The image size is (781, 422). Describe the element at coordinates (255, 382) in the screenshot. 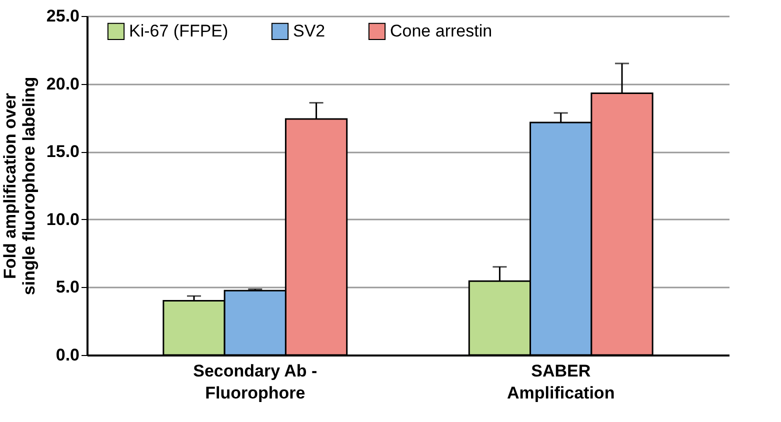

I see `x-tick-label: Secondary Ab - Fluorophore` at that location.